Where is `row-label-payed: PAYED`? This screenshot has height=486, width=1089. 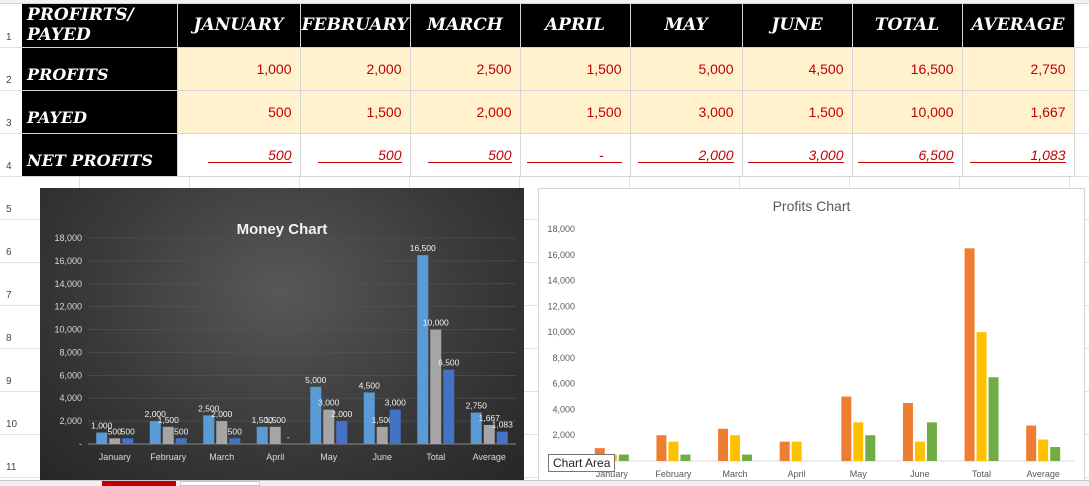
row-label-payed: PAYED is located at coordinates (100, 112).